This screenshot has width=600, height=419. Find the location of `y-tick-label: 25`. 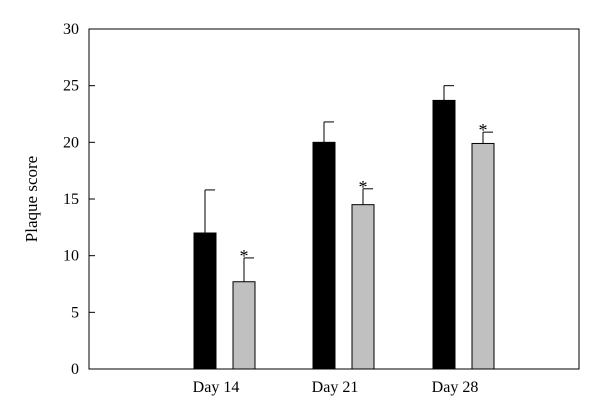

y-tick-label: 25 is located at coordinates (71, 86).